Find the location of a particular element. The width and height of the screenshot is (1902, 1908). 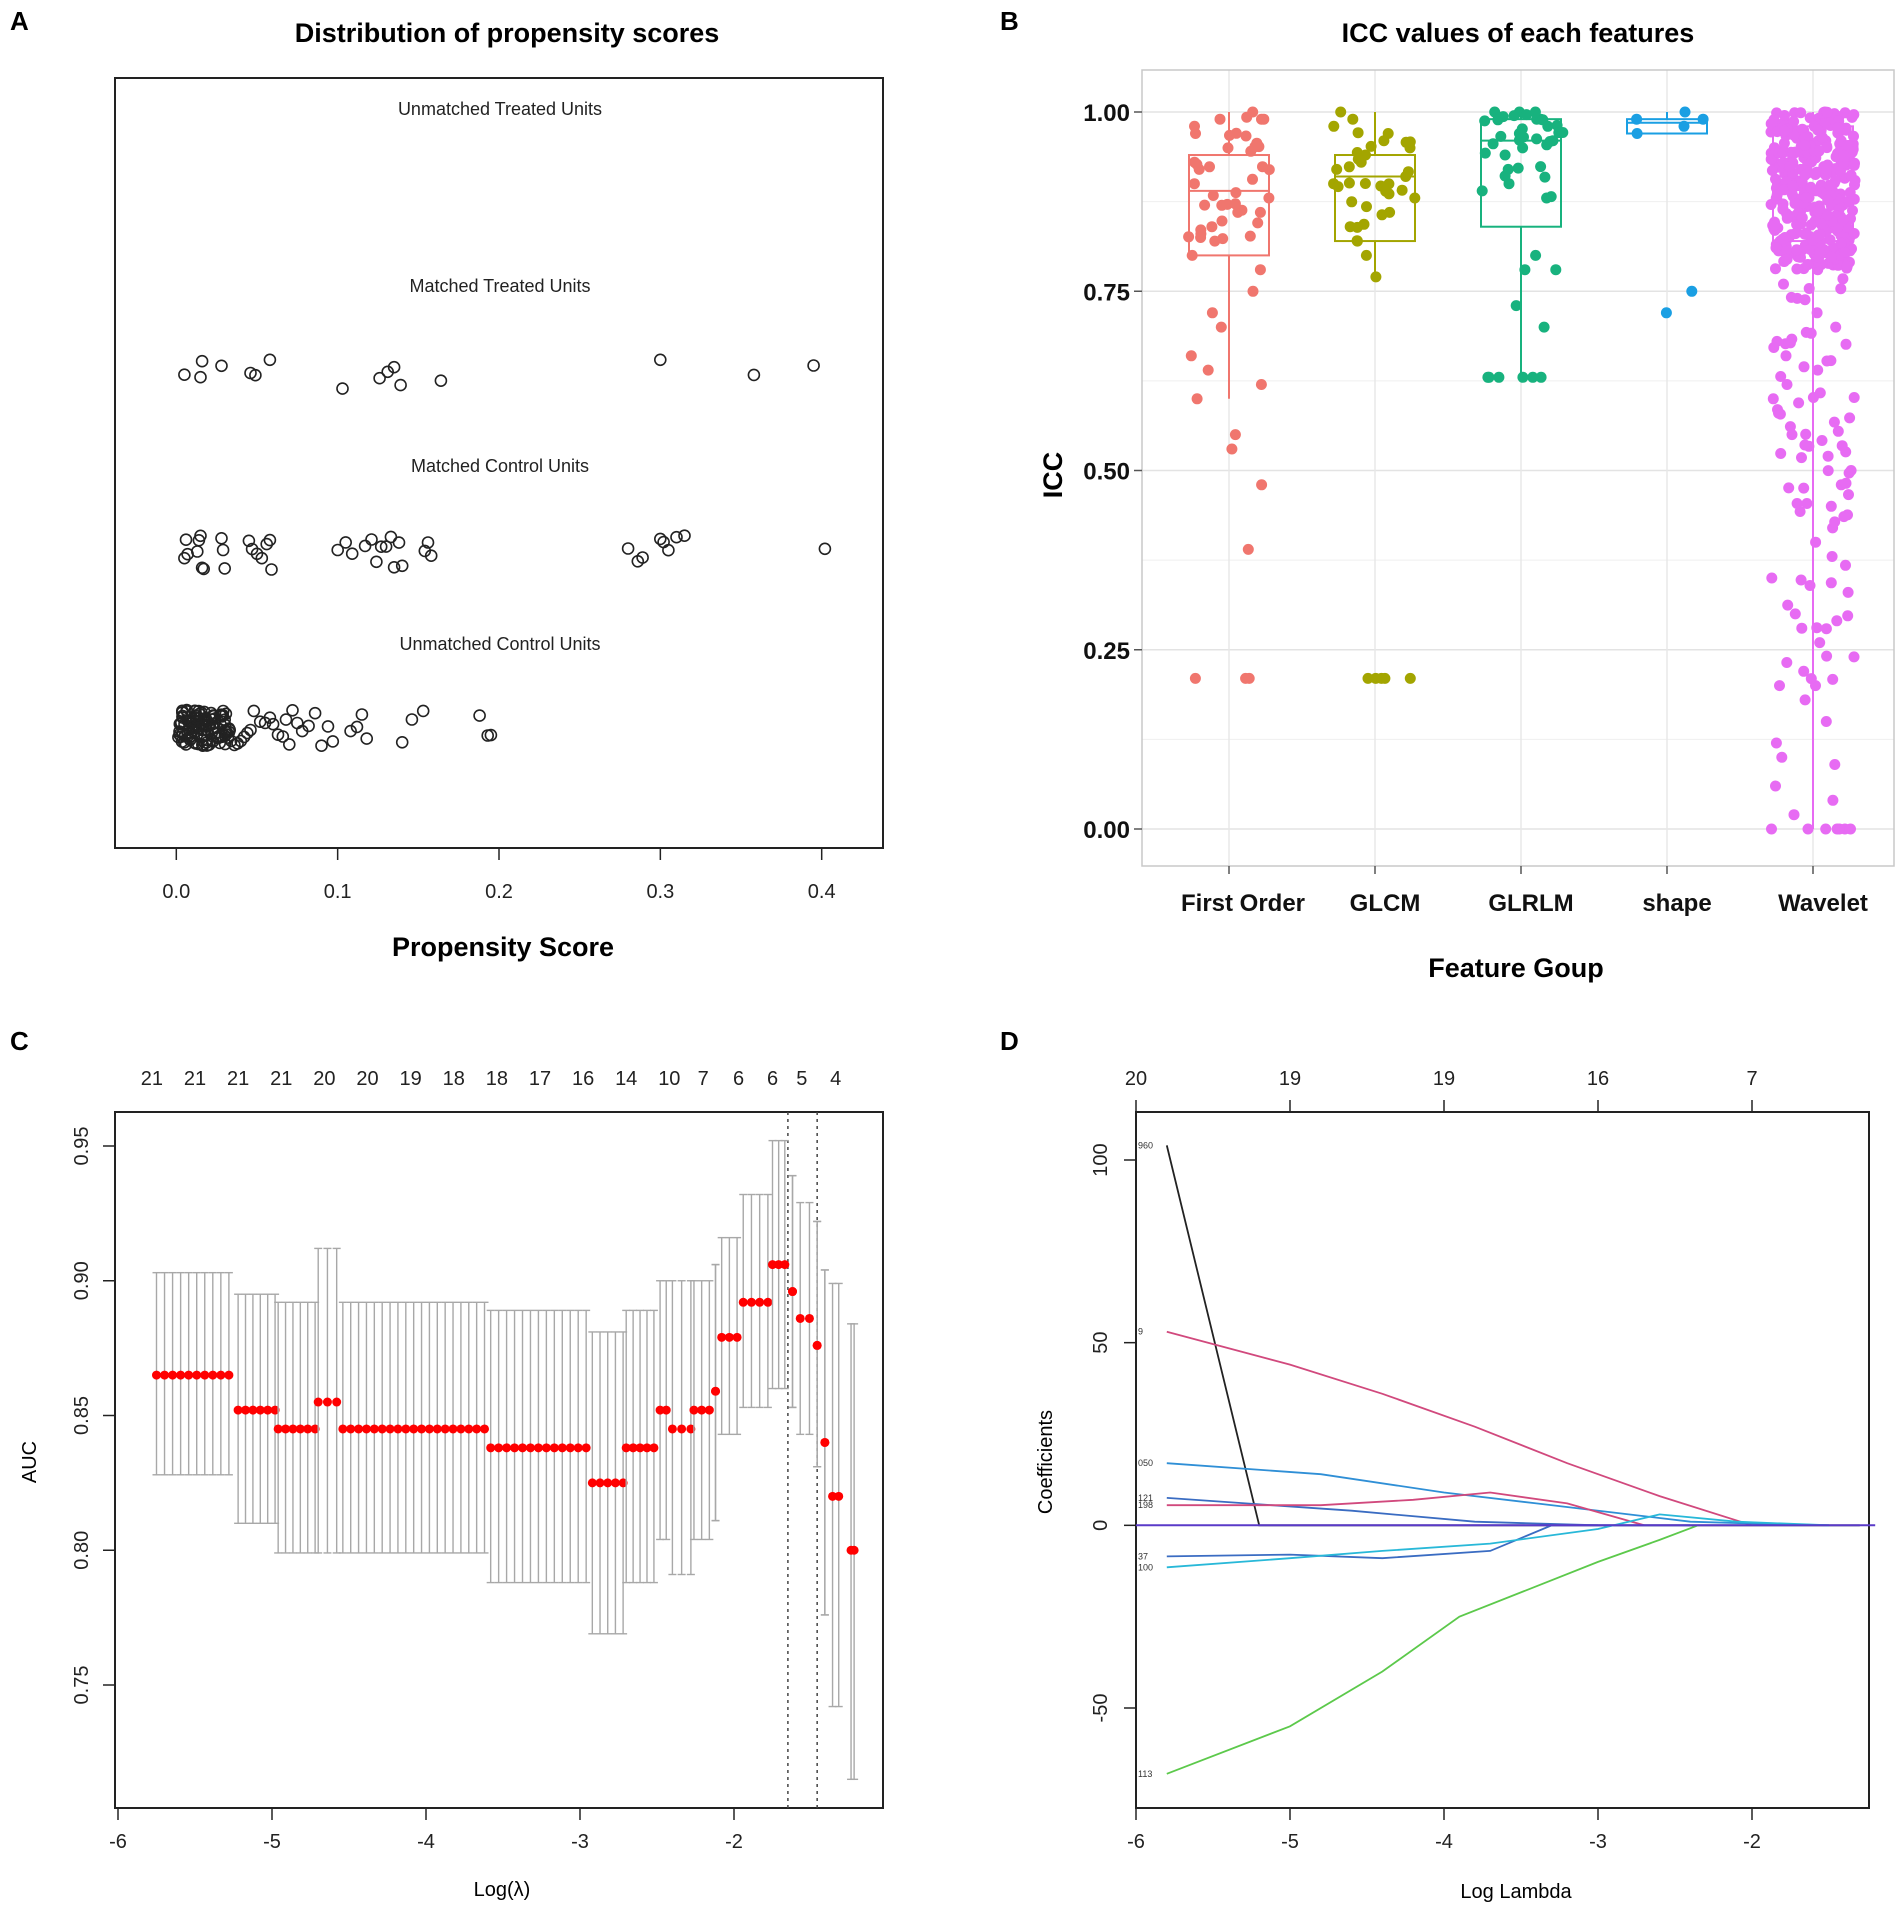

panel-c-top-label-7: 18 is located at coordinates (454, 1079).